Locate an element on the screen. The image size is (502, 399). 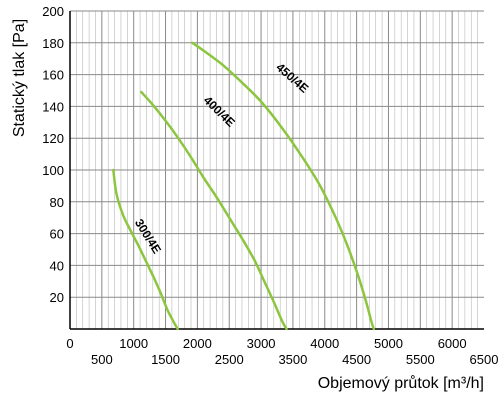
x-tick-label: 6500 is located at coordinates (484, 359).